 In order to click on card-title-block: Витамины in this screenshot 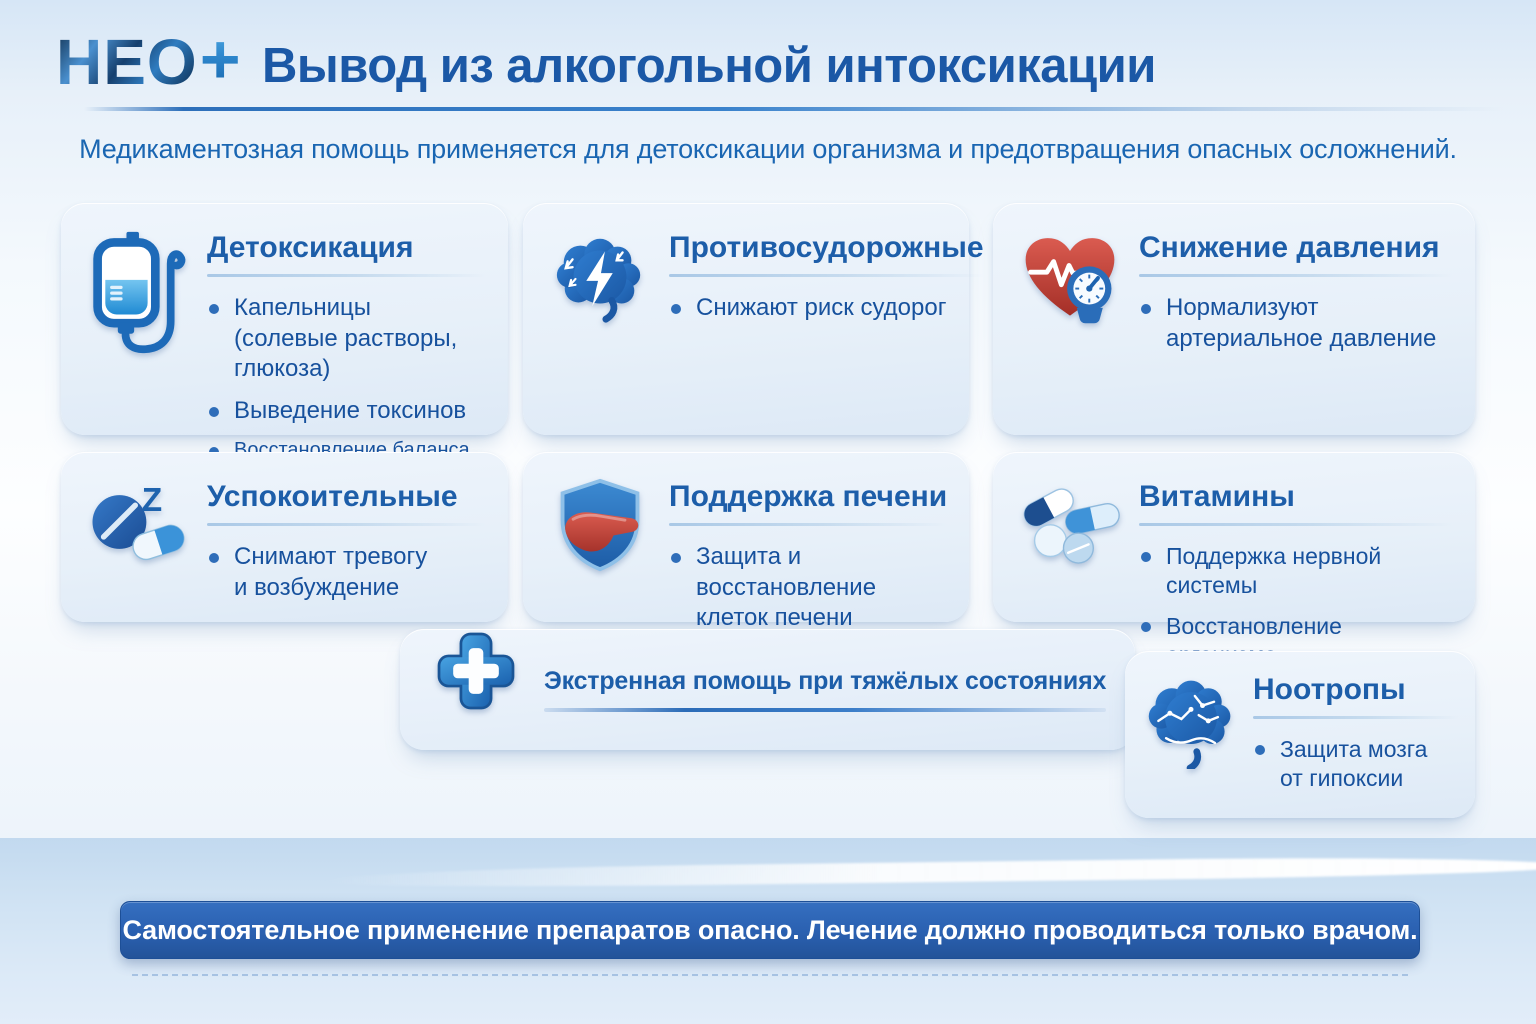, I will do `click(1296, 501)`.